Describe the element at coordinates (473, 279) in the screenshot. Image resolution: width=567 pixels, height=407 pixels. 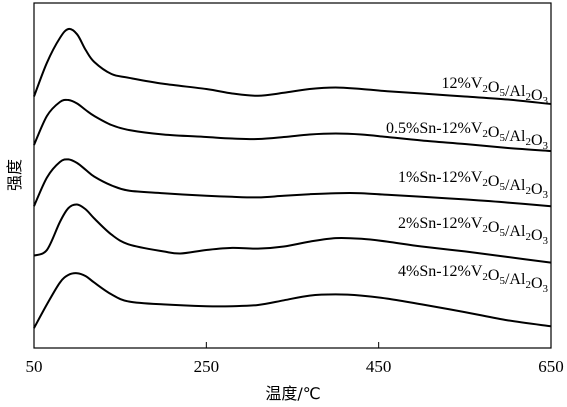
I see `series-label: 4%Sn-12%V2O5/Al2O3` at that location.